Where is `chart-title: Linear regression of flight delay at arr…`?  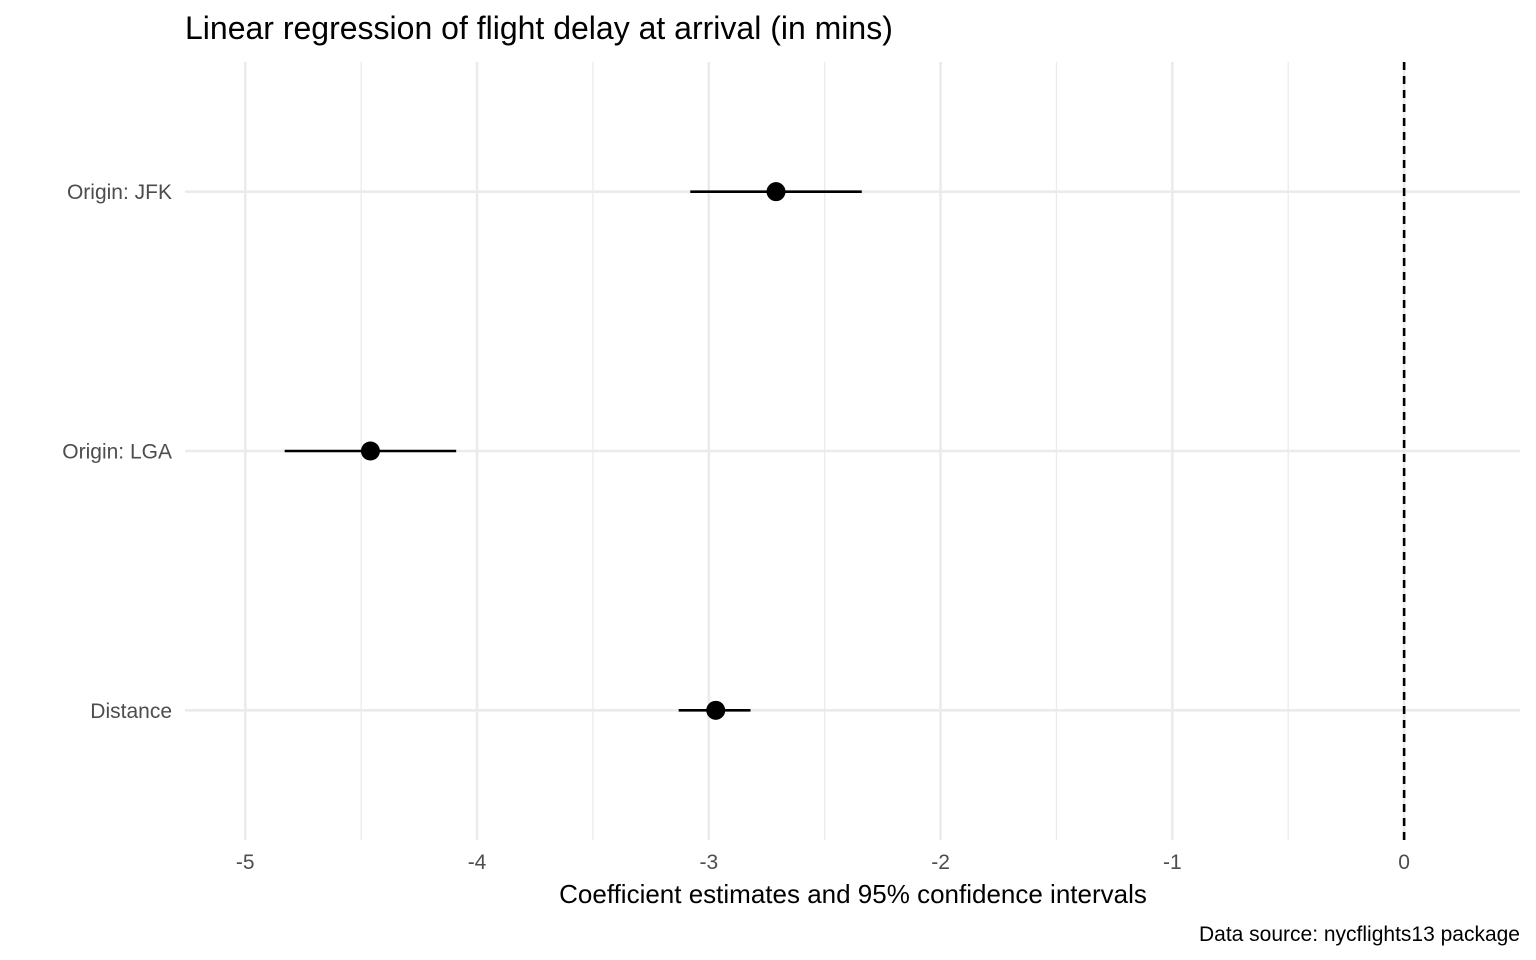
chart-title: Linear regression of flight delay at arr… is located at coordinates (539, 28).